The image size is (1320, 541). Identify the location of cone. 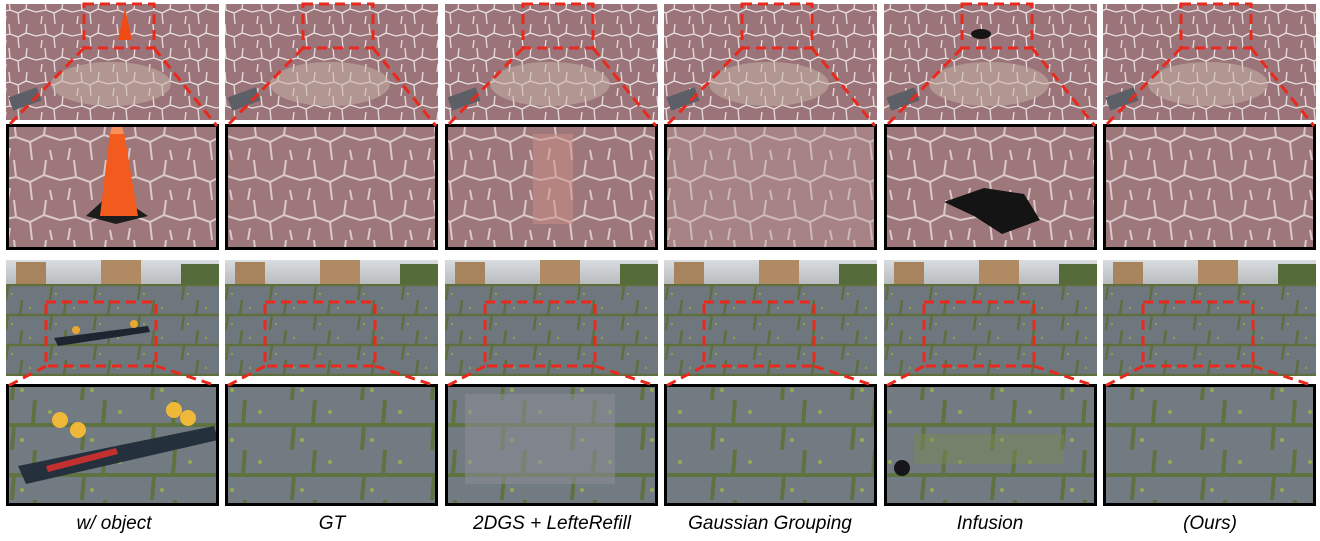
(119, 174).